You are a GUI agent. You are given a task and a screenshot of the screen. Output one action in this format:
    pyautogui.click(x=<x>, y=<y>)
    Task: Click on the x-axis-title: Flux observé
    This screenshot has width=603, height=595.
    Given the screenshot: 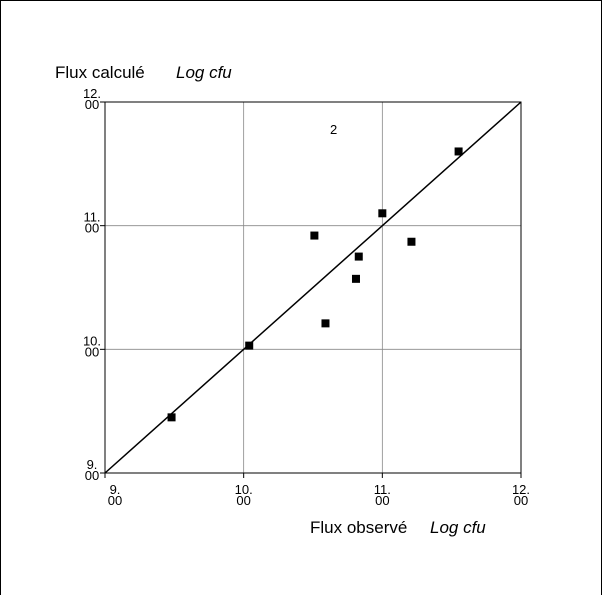 What is the action you would take?
    pyautogui.click(x=358, y=527)
    